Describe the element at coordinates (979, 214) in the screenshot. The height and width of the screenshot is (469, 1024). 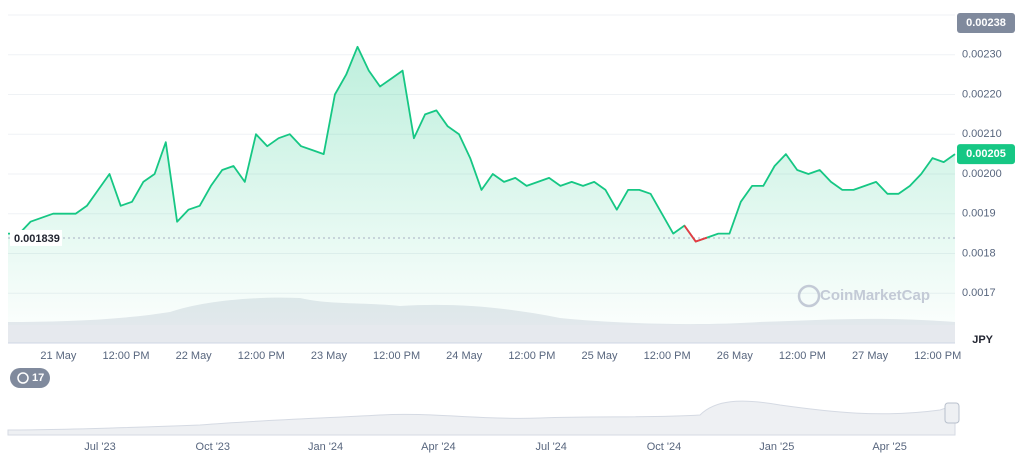
I see `y-tick-label: 0.0019` at that location.